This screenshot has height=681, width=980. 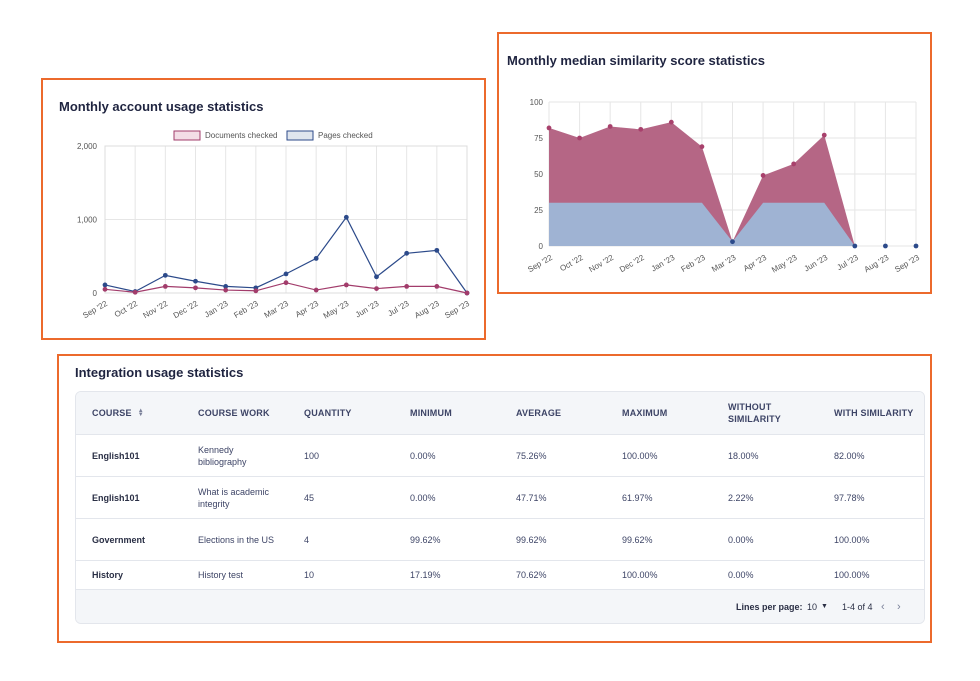 What do you see at coordinates (241, 135) in the screenshot?
I see `legend-label: Documents checked` at bounding box center [241, 135].